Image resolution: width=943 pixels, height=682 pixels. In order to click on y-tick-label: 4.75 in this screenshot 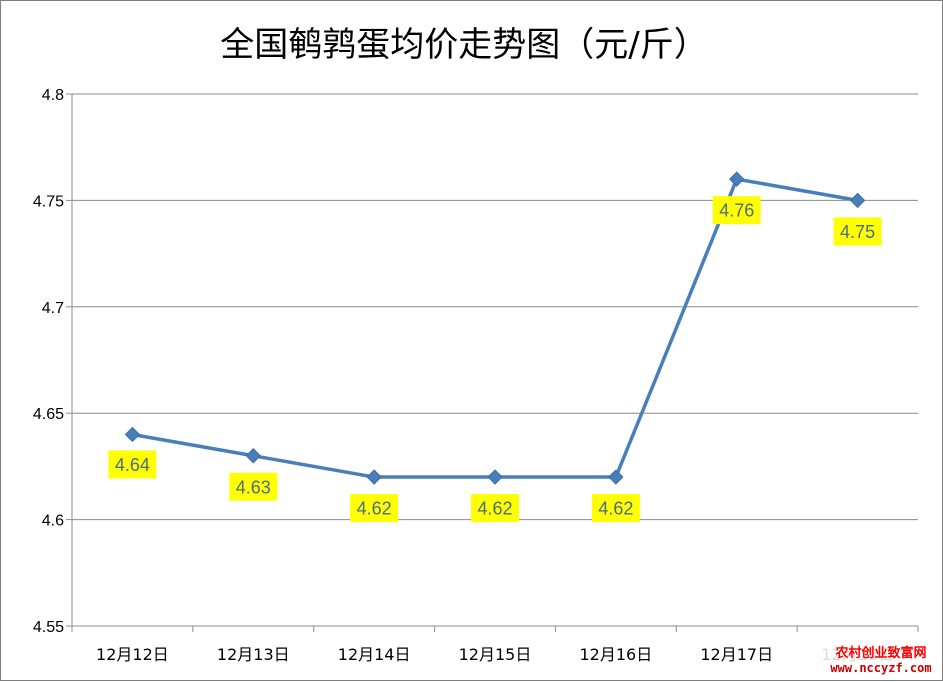, I will do `click(48, 201)`.